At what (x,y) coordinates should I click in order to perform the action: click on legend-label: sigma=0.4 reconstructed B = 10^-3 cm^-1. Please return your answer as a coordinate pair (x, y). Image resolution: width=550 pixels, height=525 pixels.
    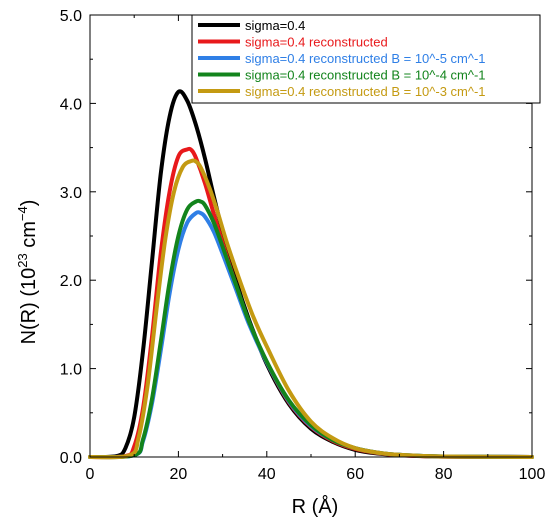
    Looking at the image, I should click on (365, 91).